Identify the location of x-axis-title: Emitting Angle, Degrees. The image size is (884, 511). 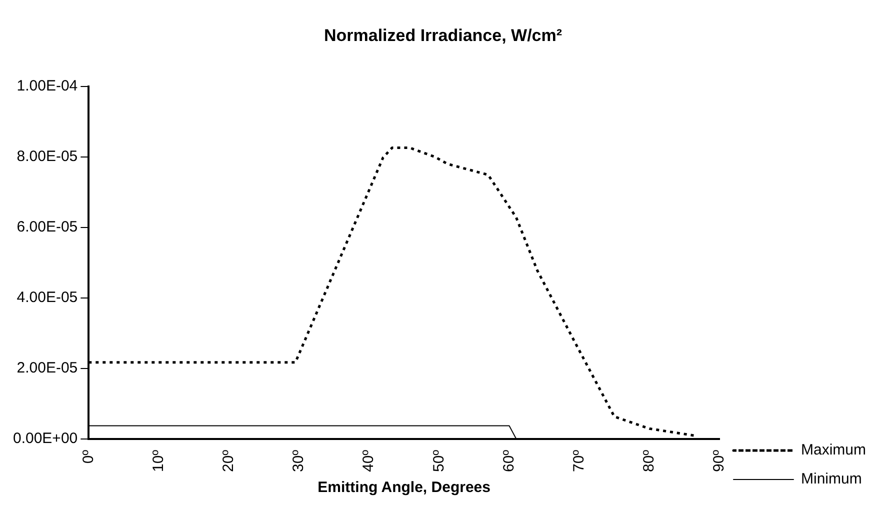
(404, 487).